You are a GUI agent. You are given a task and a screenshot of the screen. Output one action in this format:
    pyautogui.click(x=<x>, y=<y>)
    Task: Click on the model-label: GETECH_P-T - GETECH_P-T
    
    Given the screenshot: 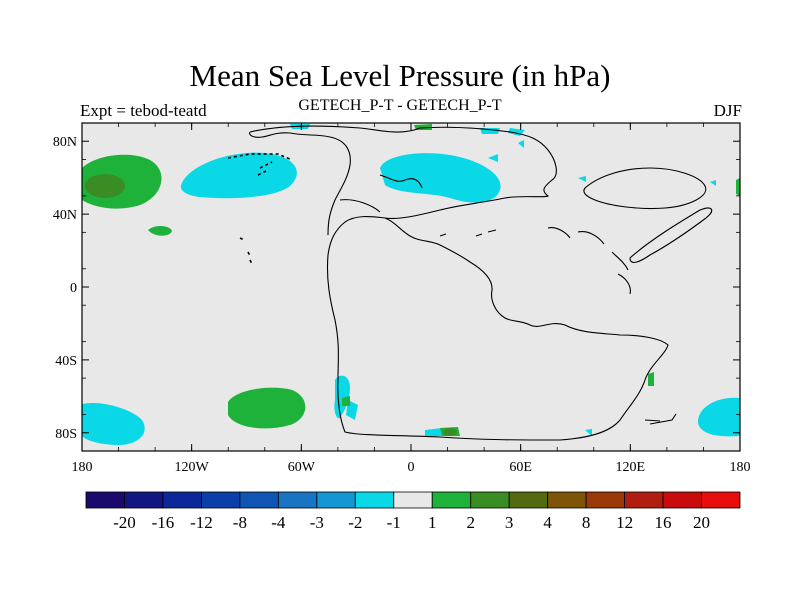 What is the action you would take?
    pyautogui.click(x=400, y=105)
    